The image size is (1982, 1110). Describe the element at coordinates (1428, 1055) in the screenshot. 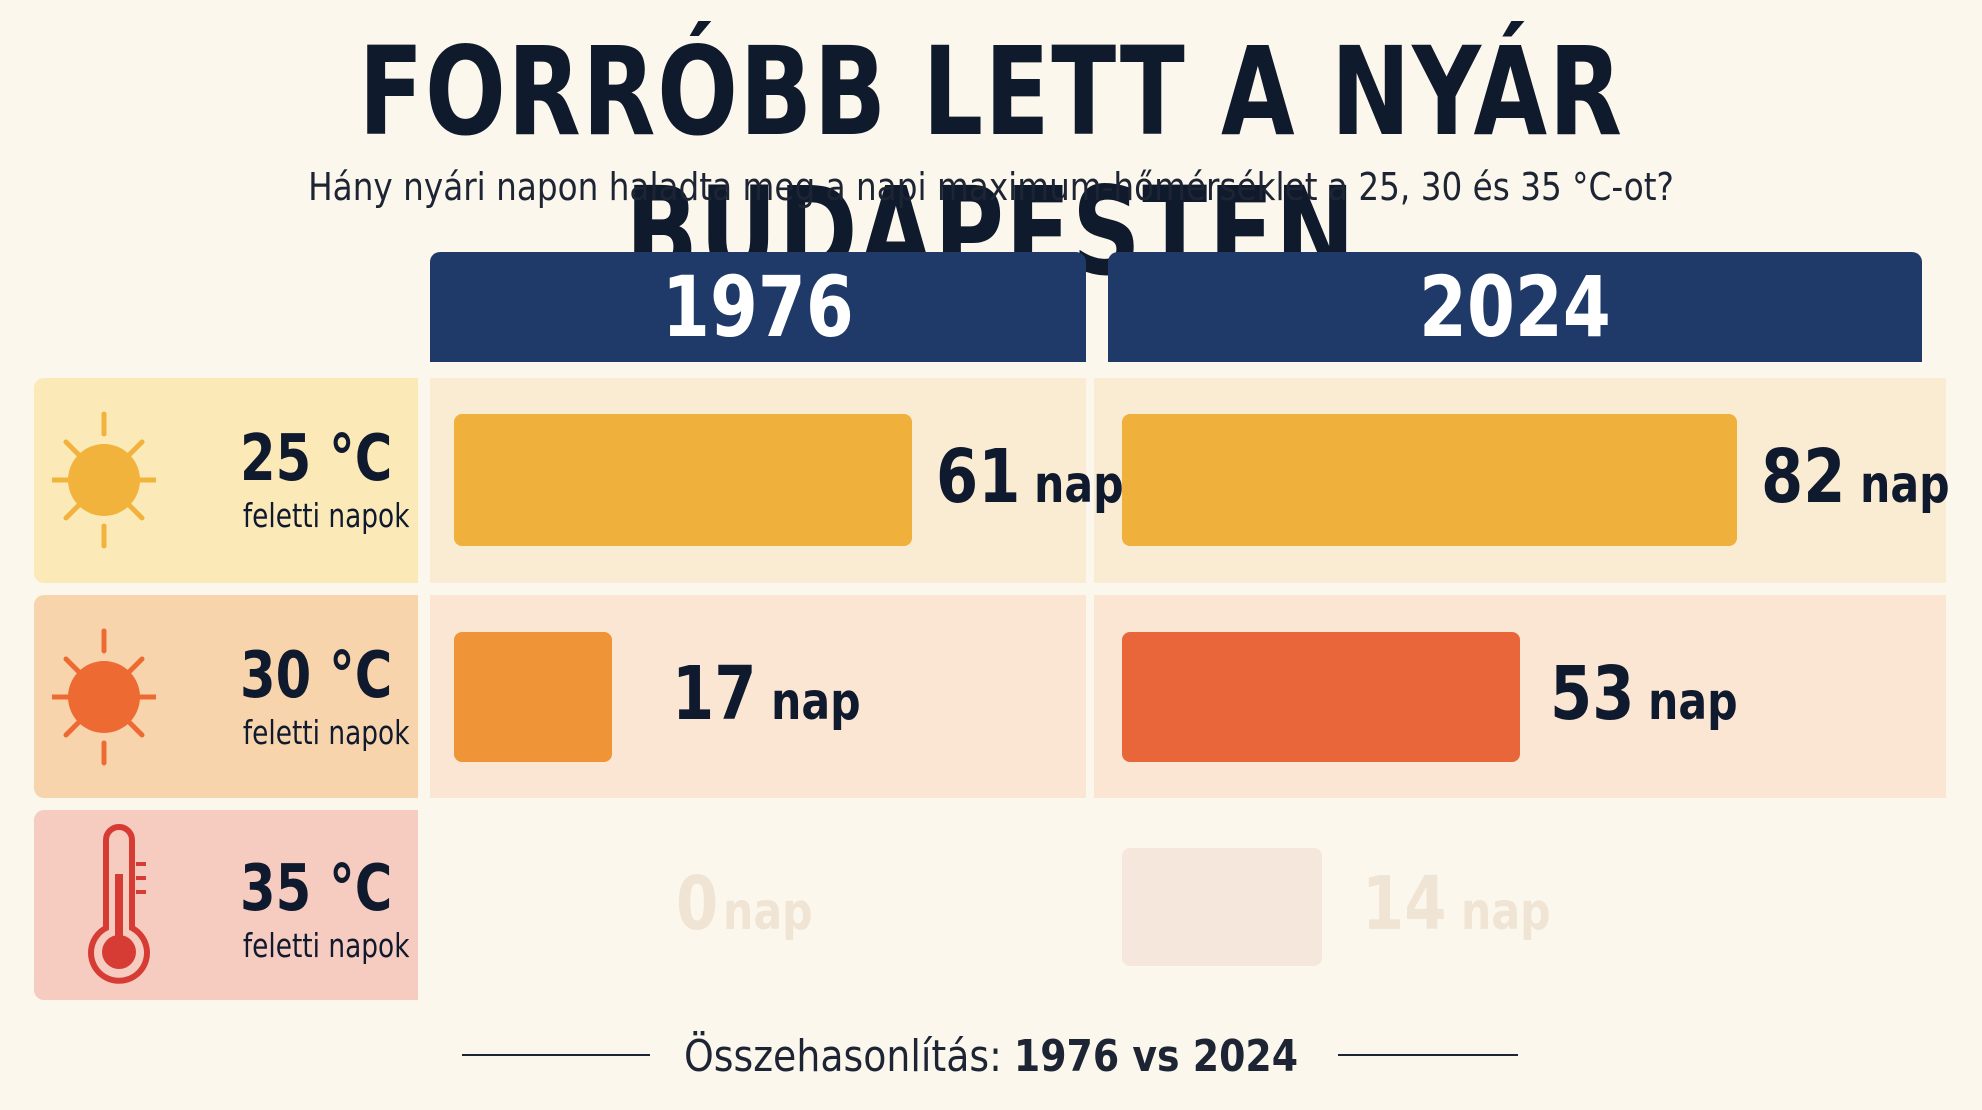

I see `footer-divider-right` at that location.